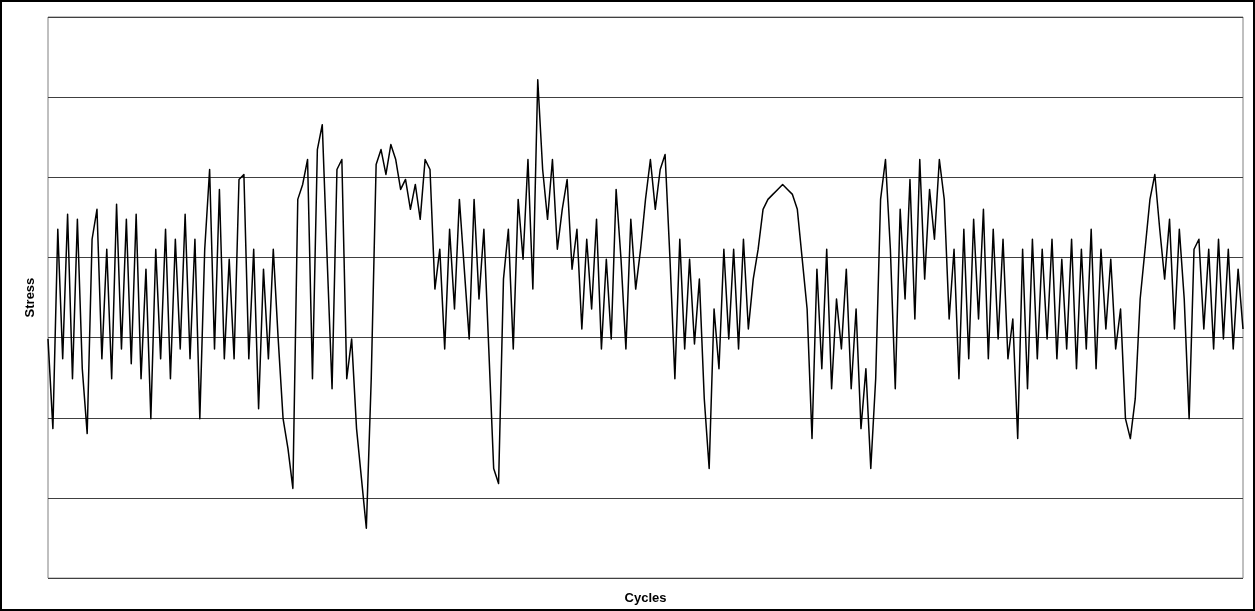  I want to click on x-axis-title: Cycles, so click(645, 597).